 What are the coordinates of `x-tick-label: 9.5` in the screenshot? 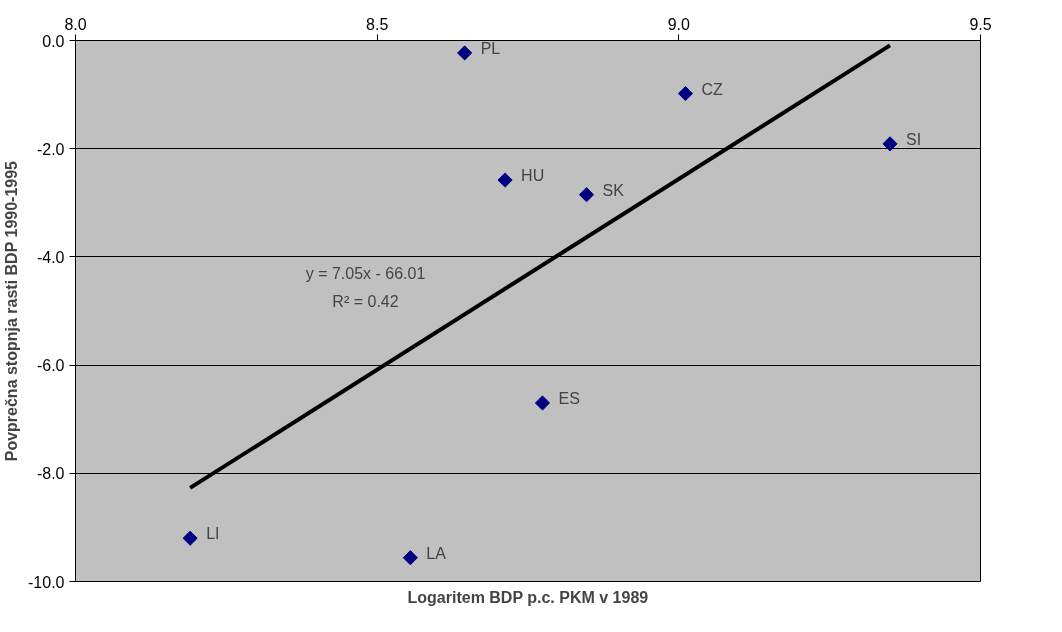 It's located at (980, 24).